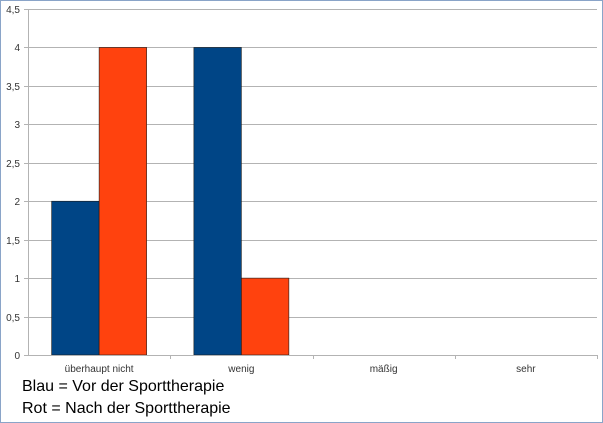  Describe the element at coordinates (526, 369) in the screenshot. I see `x-tick-label: sehr` at that location.